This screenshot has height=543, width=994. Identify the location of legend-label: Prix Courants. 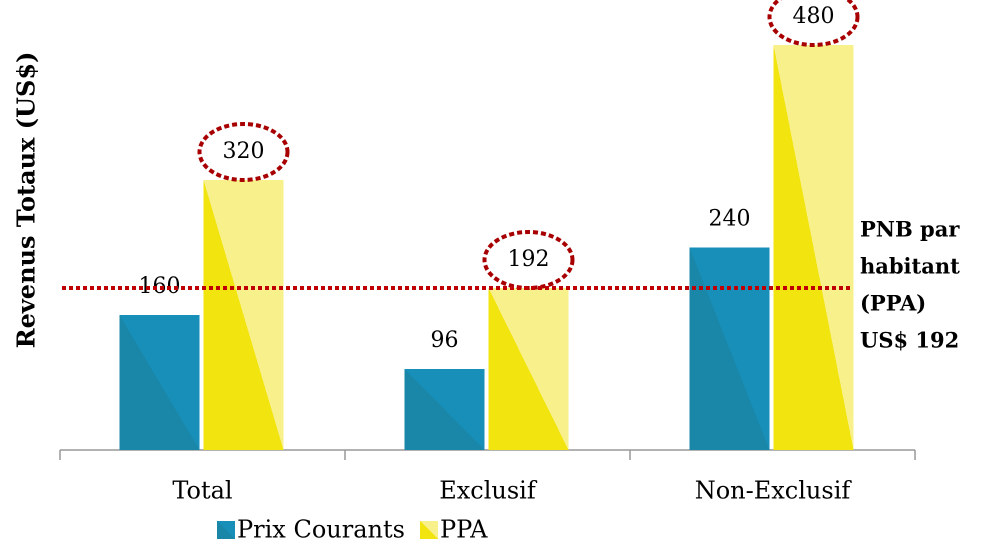
(321, 529).